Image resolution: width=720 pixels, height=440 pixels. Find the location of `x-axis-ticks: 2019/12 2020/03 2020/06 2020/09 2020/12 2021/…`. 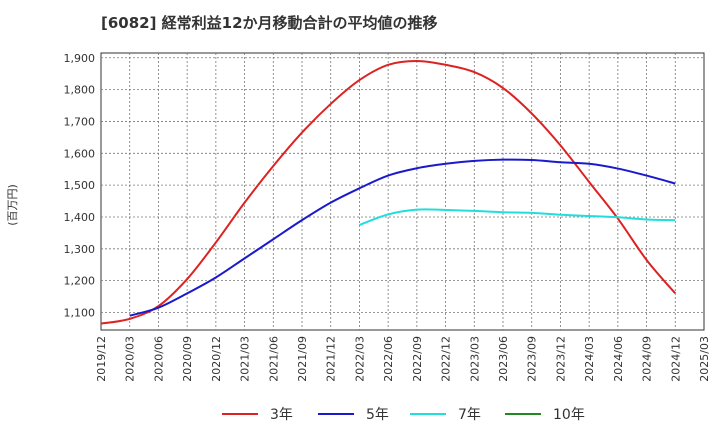

x-axis-ticks: 2019/12 2020/03 2020/06 2020/09 2020/12 2021/… is located at coordinates (403, 359).